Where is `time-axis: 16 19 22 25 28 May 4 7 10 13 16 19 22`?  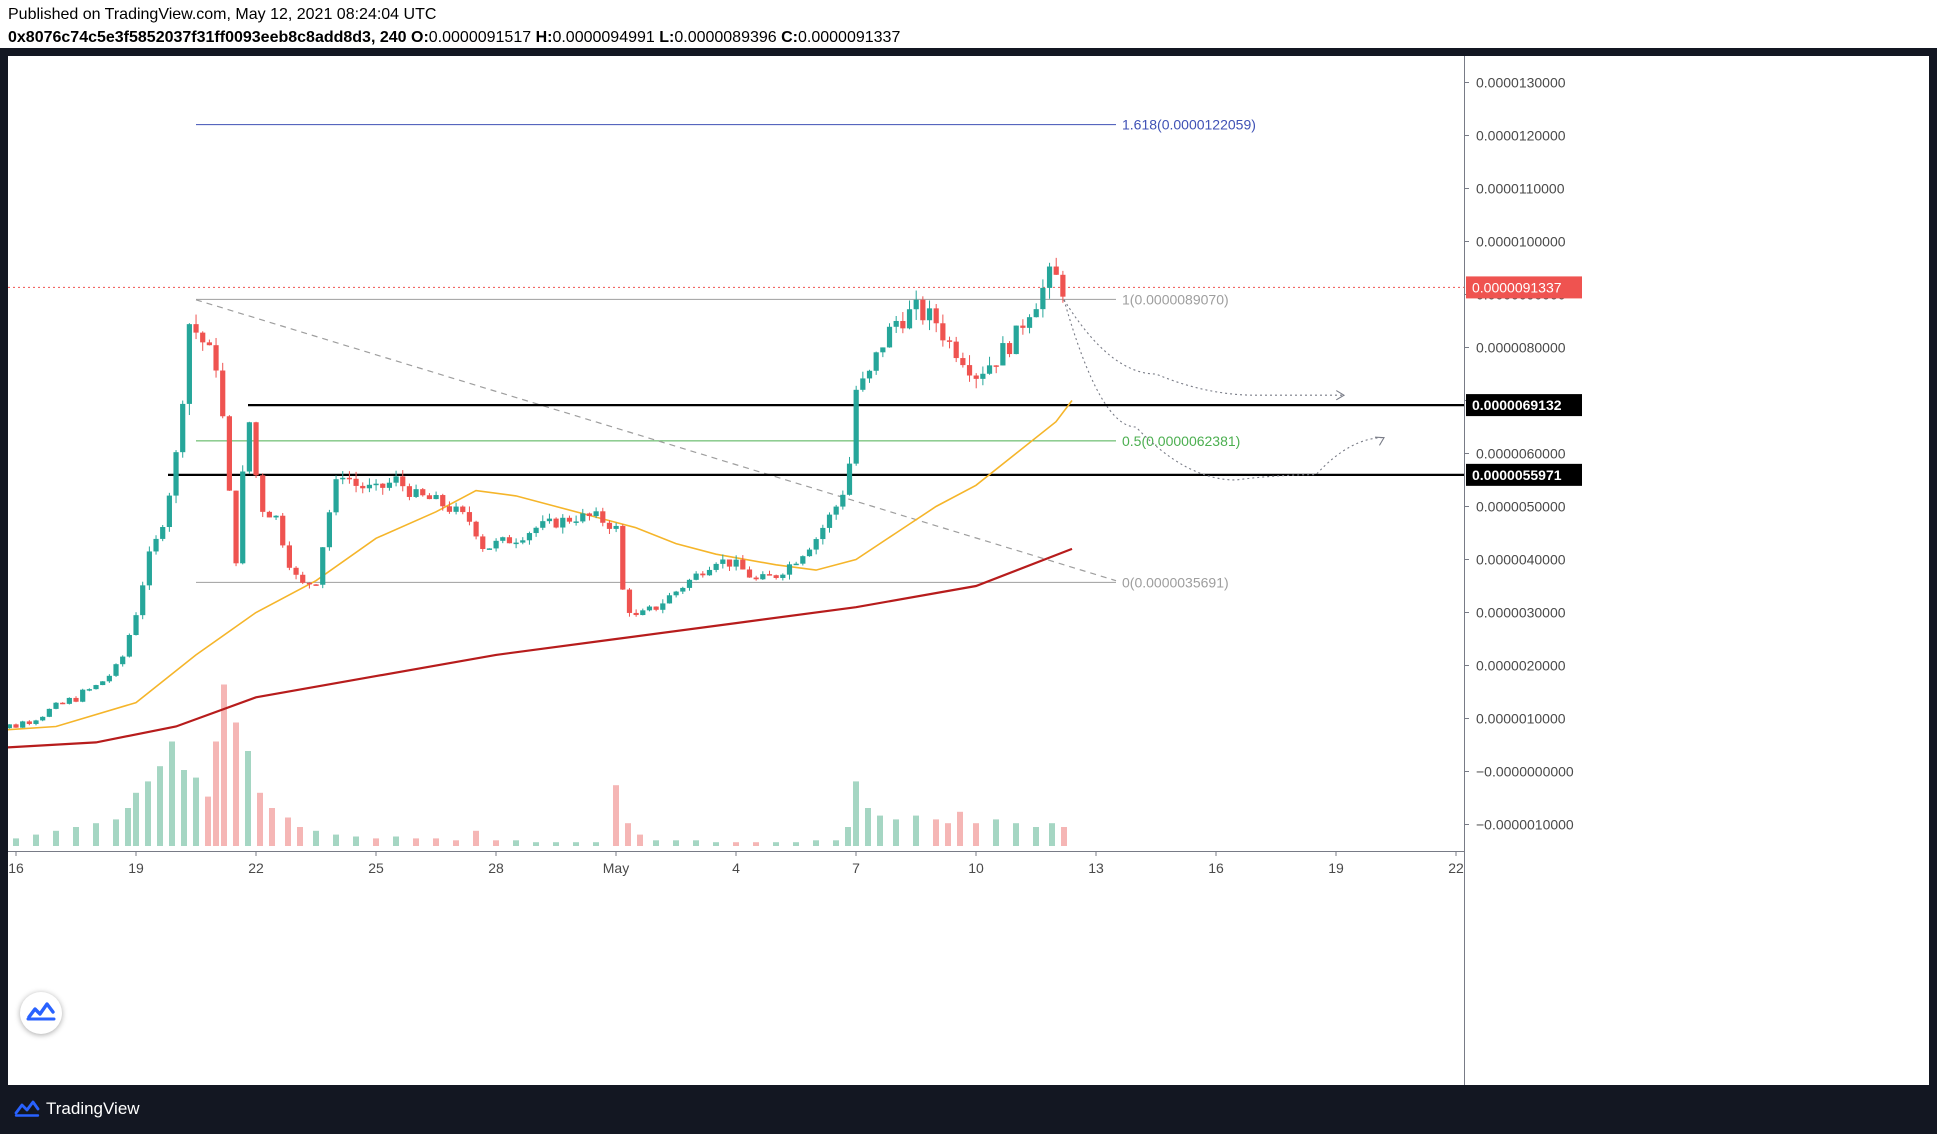
time-axis: 16 19 22 25 28 May 4 7 10 13 16 19 22 is located at coordinates (736, 863).